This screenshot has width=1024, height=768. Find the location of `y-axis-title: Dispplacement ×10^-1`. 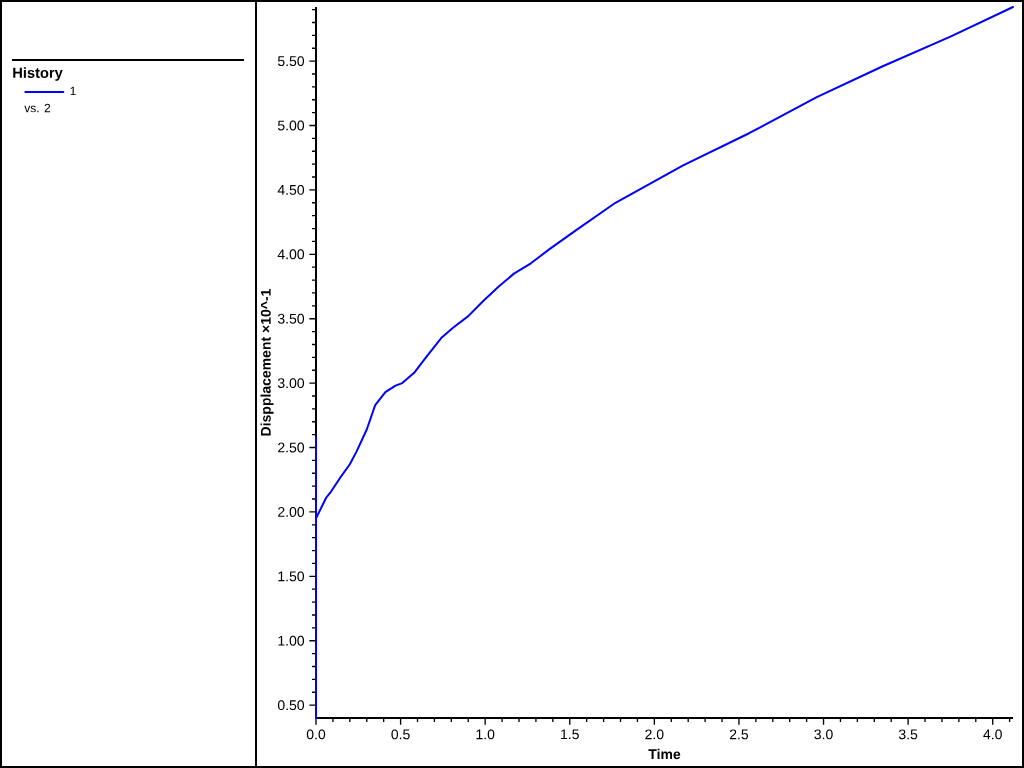

y-axis-title: Dispplacement ×10^-1 is located at coordinates (267, 362).